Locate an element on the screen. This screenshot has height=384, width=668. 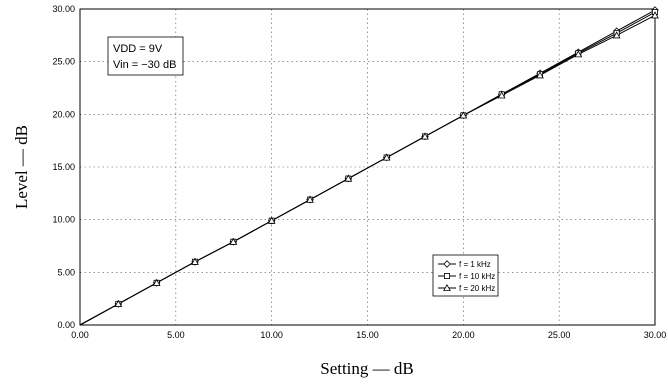
y-tick-label: 0.00 is located at coordinates (66, 325).